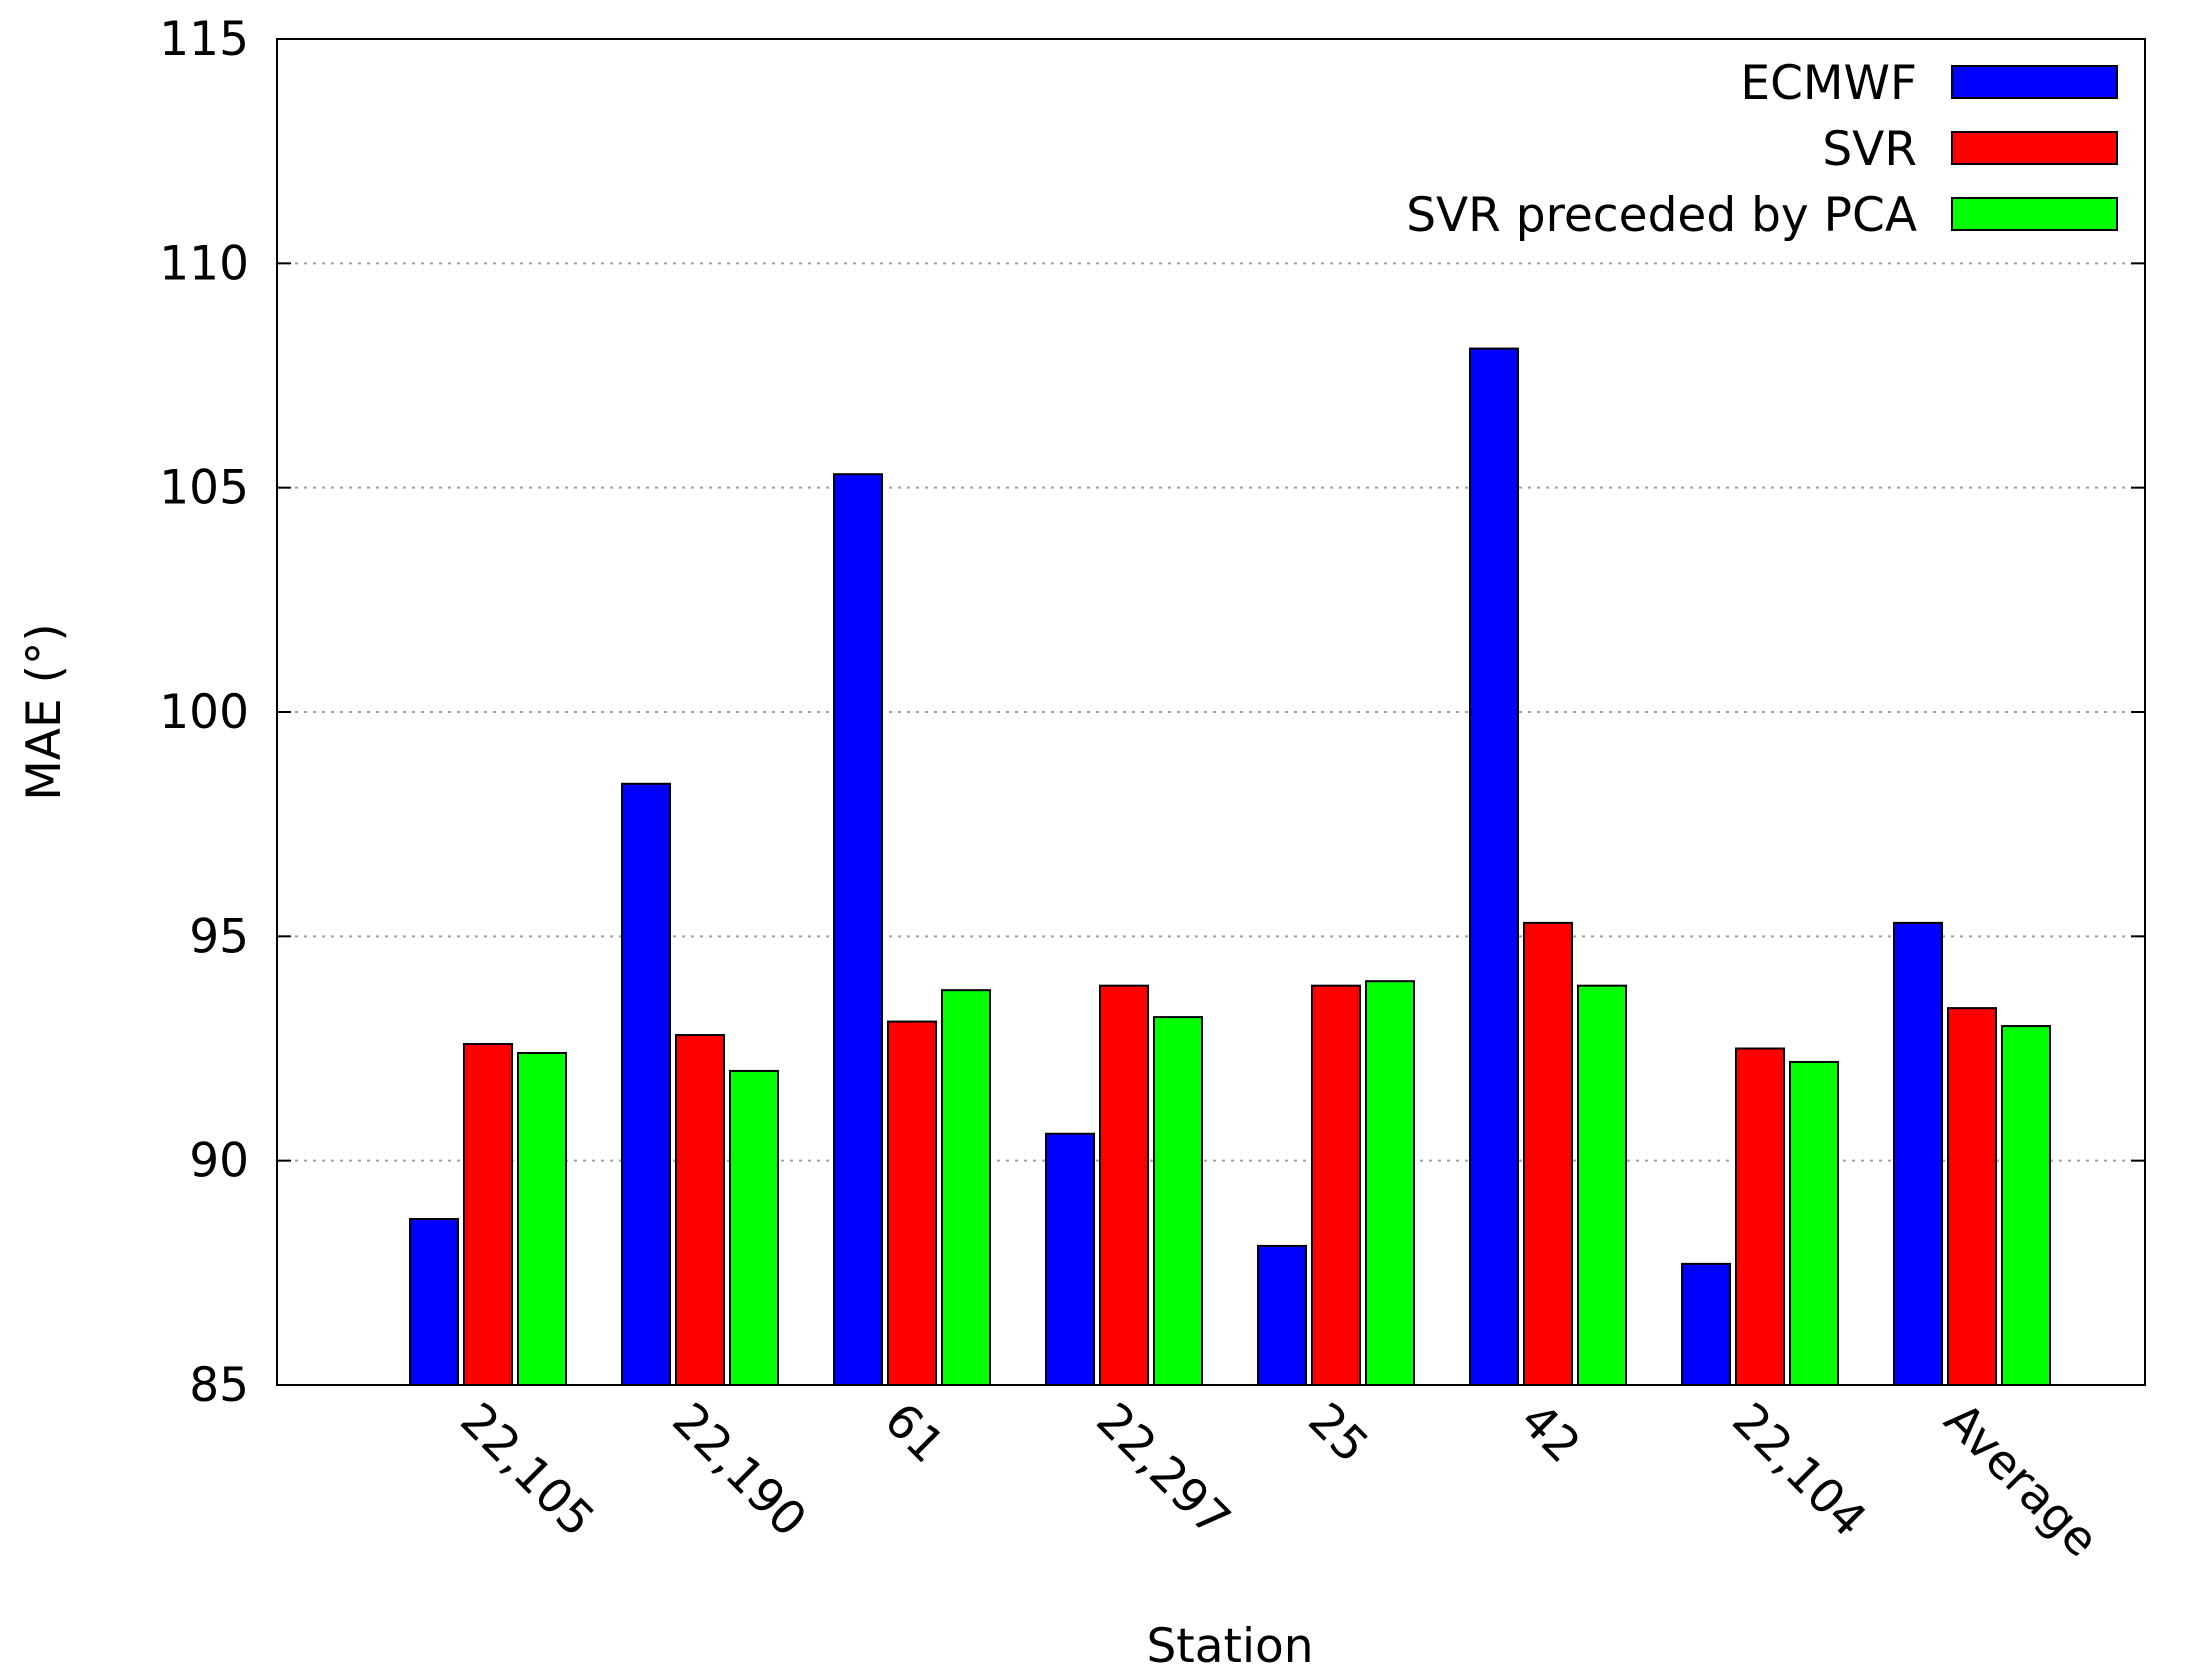 The image size is (2197, 1673). I want to click on x-tick-label: 22,190, so click(739, 1470).